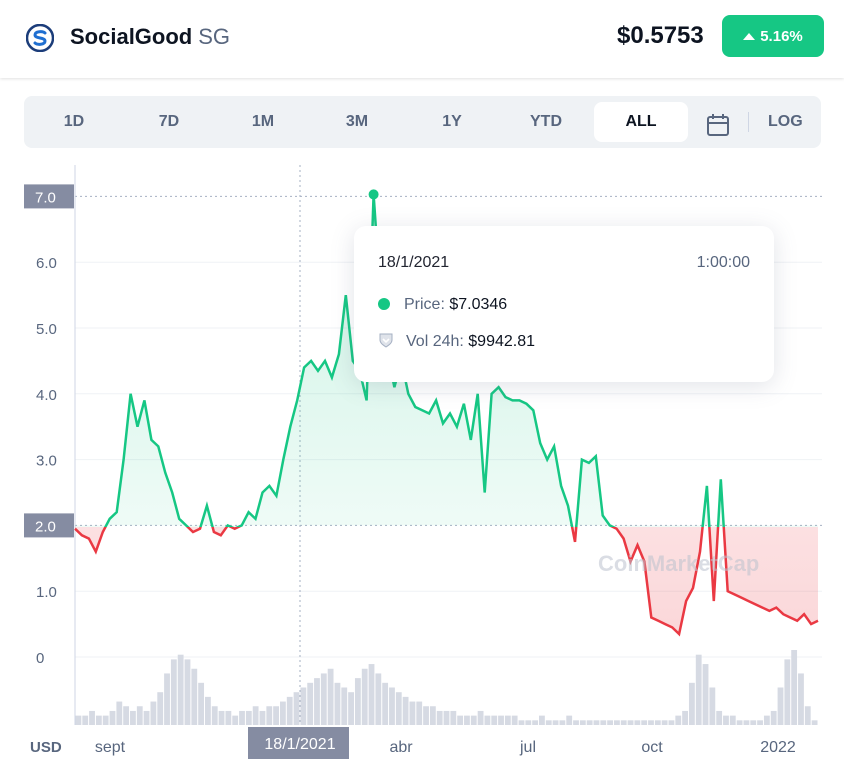  I want to click on x-tick-label: 18/1/2021, so click(299, 744).